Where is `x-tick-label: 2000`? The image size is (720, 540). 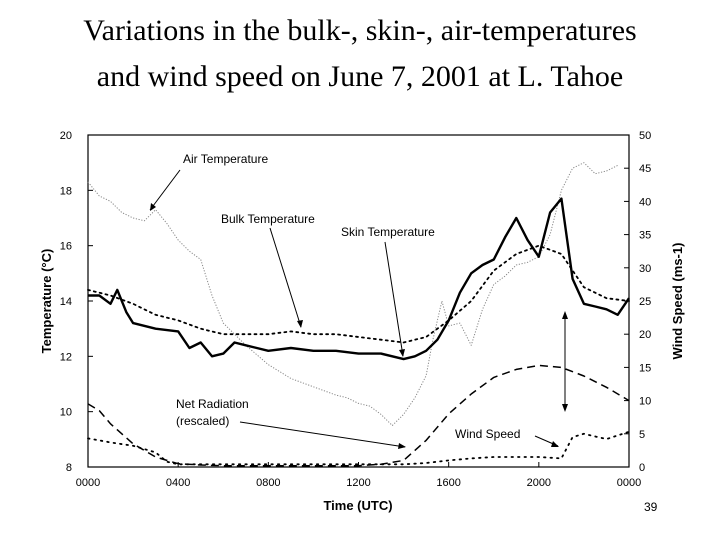 x-tick-label: 2000 is located at coordinates (539, 483).